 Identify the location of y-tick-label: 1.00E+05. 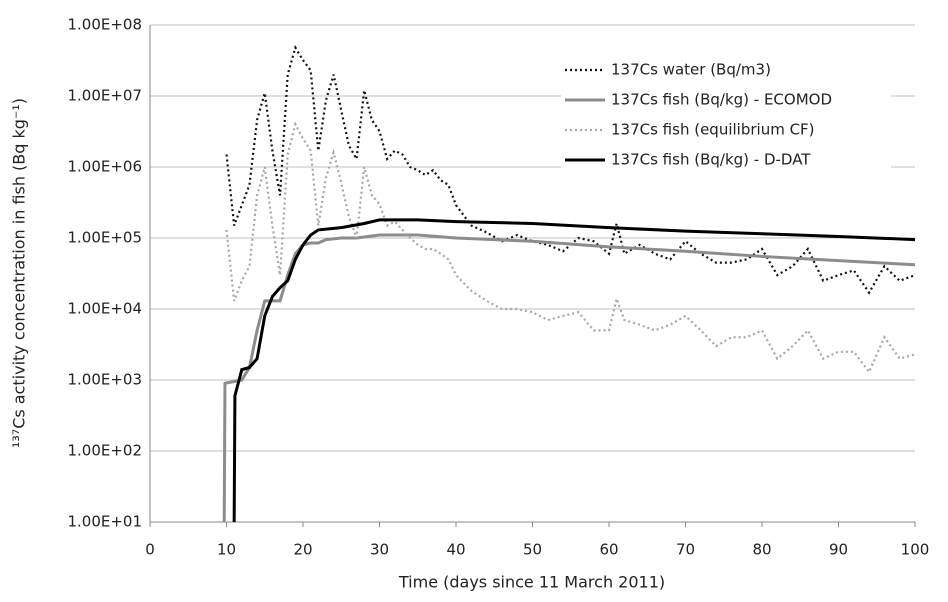
(104, 238).